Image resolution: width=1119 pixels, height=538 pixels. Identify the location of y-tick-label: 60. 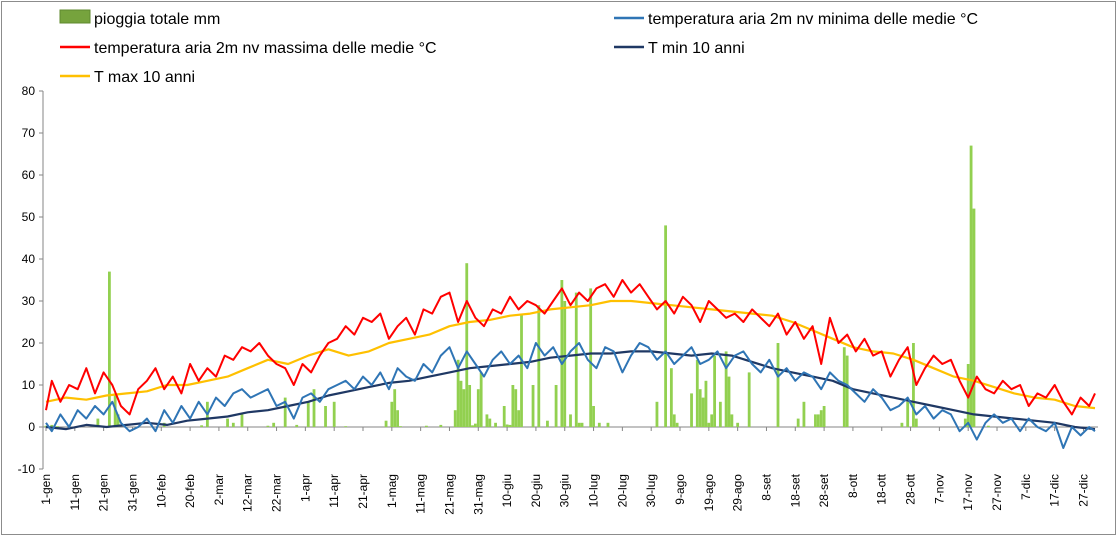
(29, 175).